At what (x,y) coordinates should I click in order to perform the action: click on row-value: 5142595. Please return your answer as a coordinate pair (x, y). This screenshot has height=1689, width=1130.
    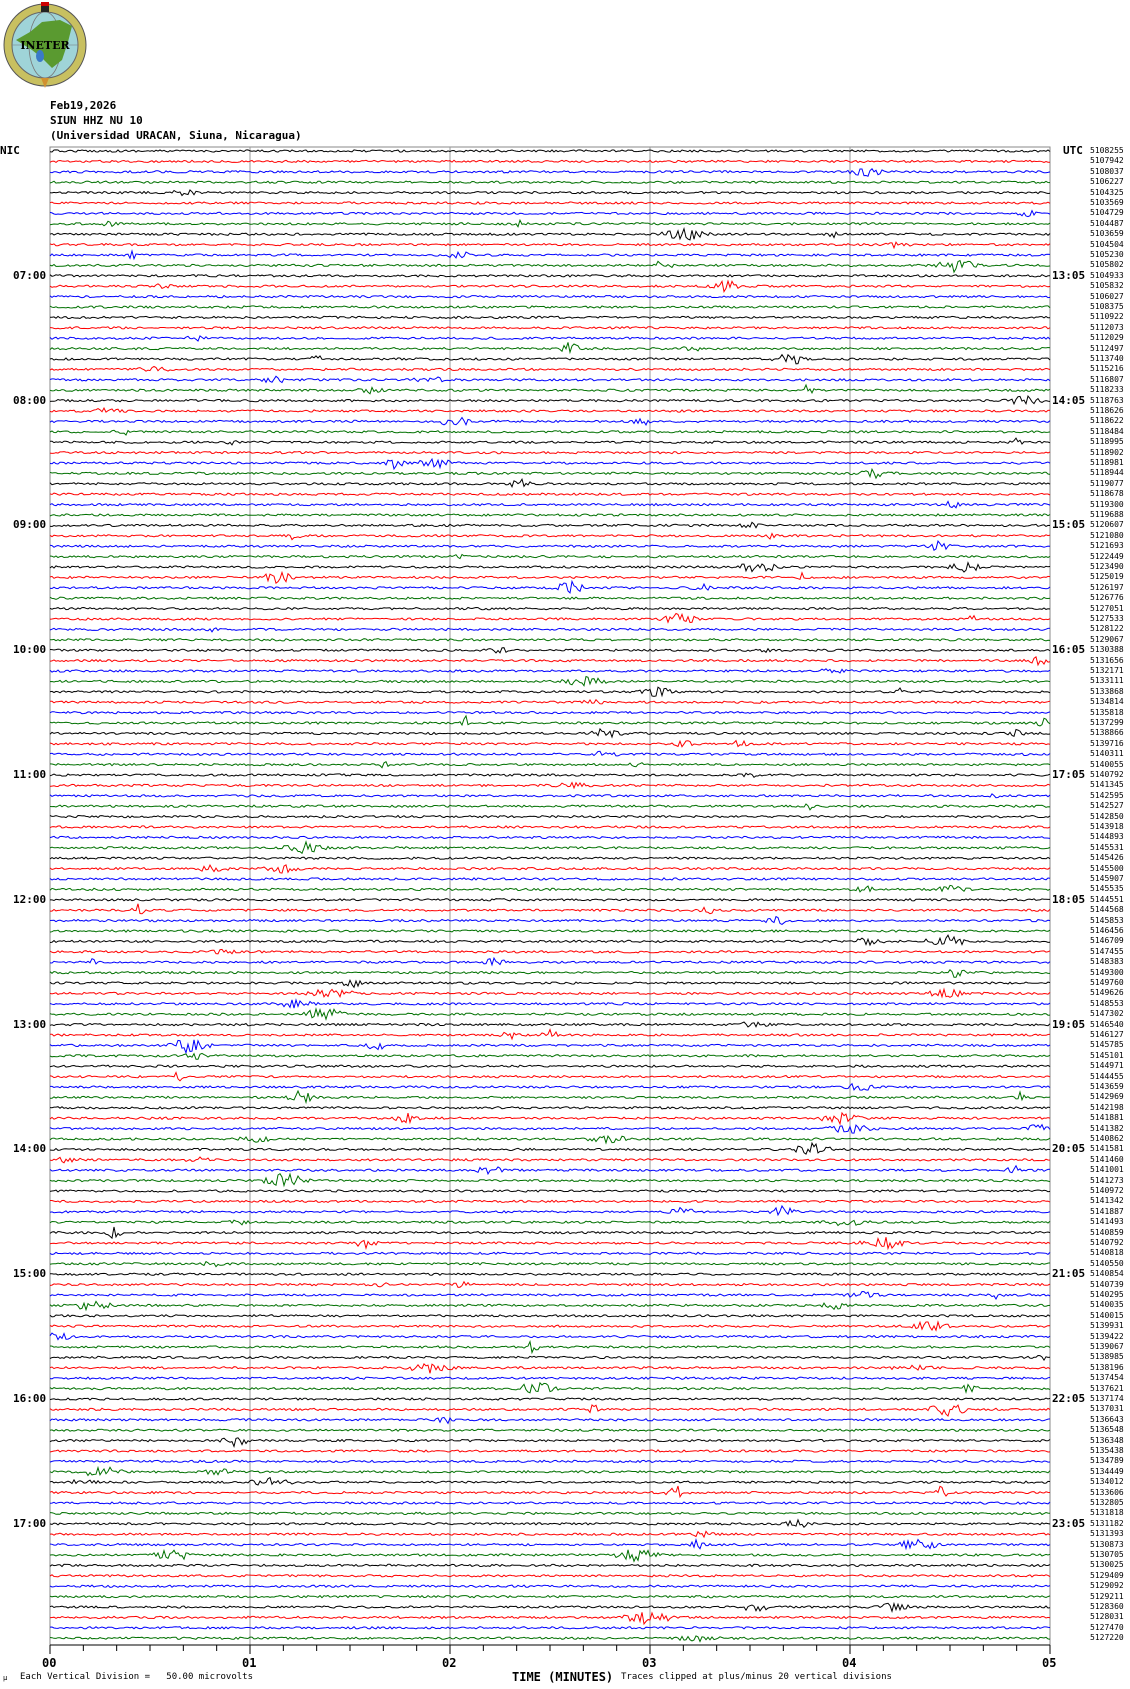
    Looking at the image, I should click on (1107, 795).